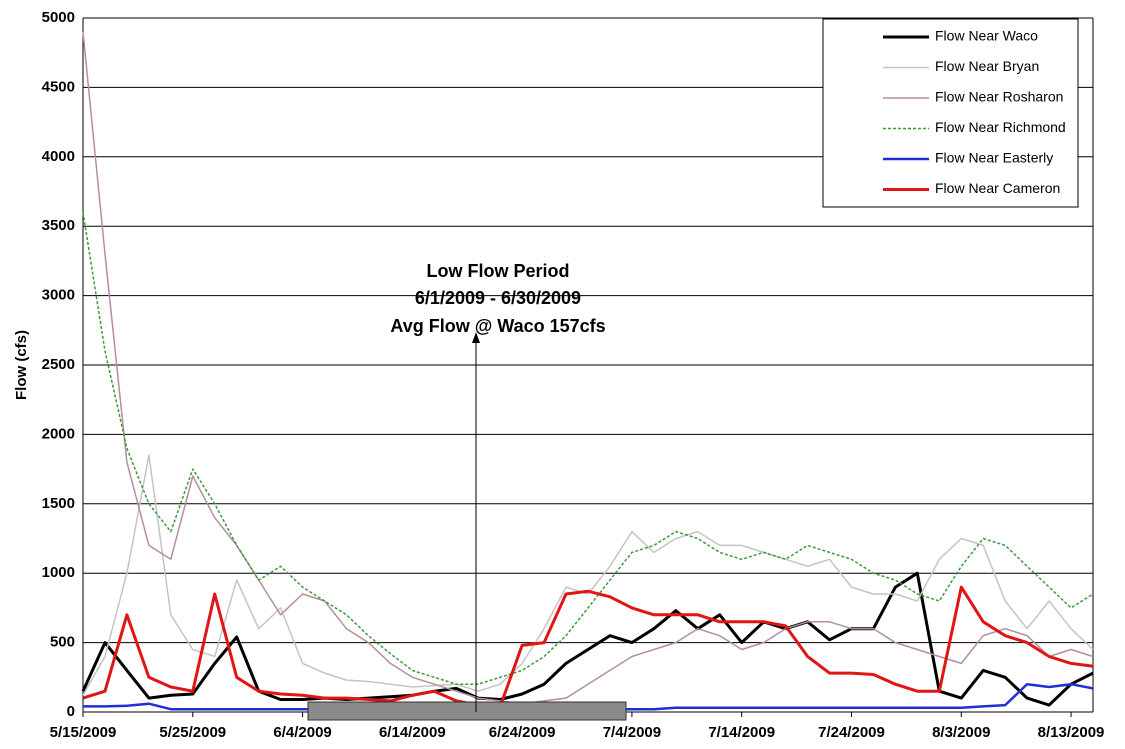 This screenshot has height=749, width=1125. I want to click on y-tick-label: 1000, so click(58, 572).